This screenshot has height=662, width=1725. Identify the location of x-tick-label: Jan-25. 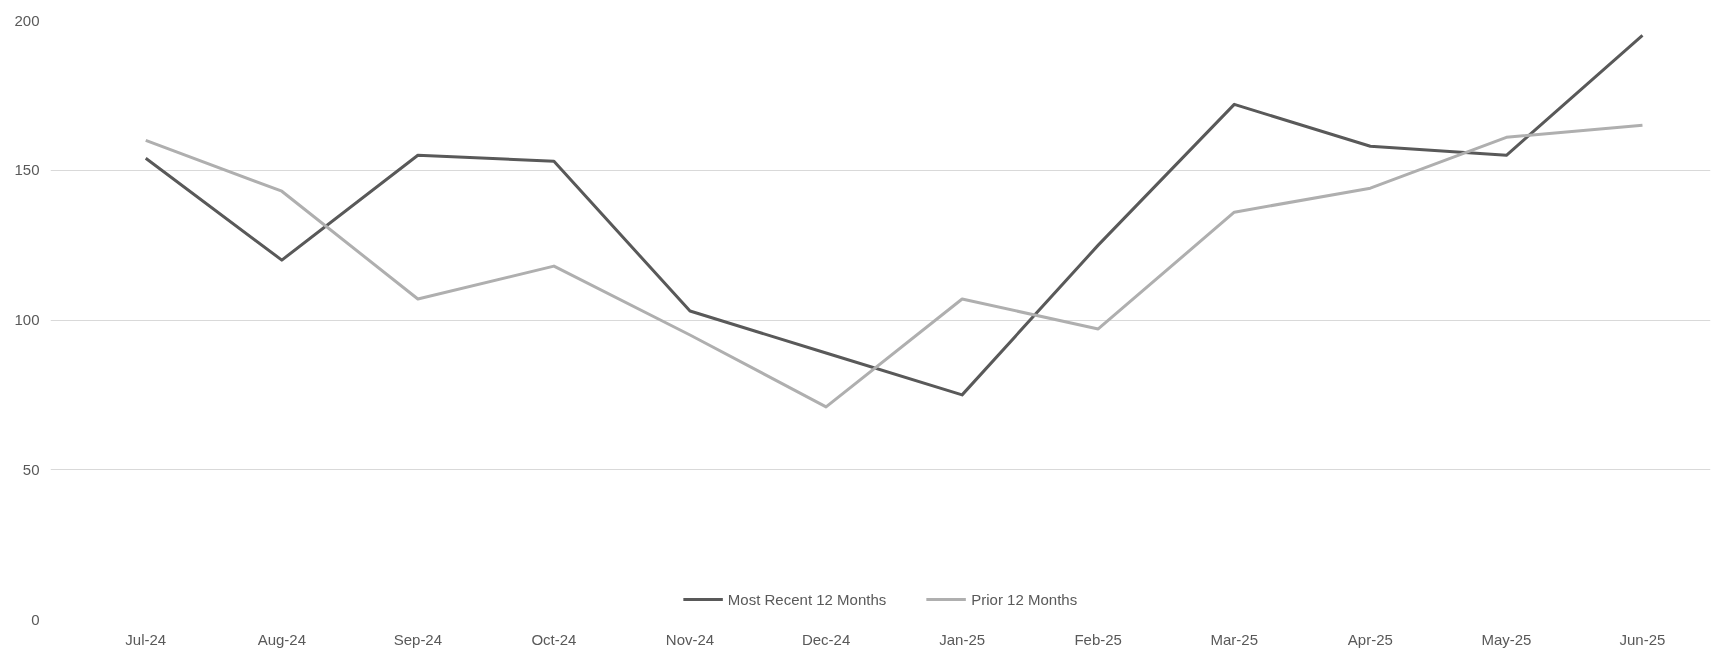
(962, 639).